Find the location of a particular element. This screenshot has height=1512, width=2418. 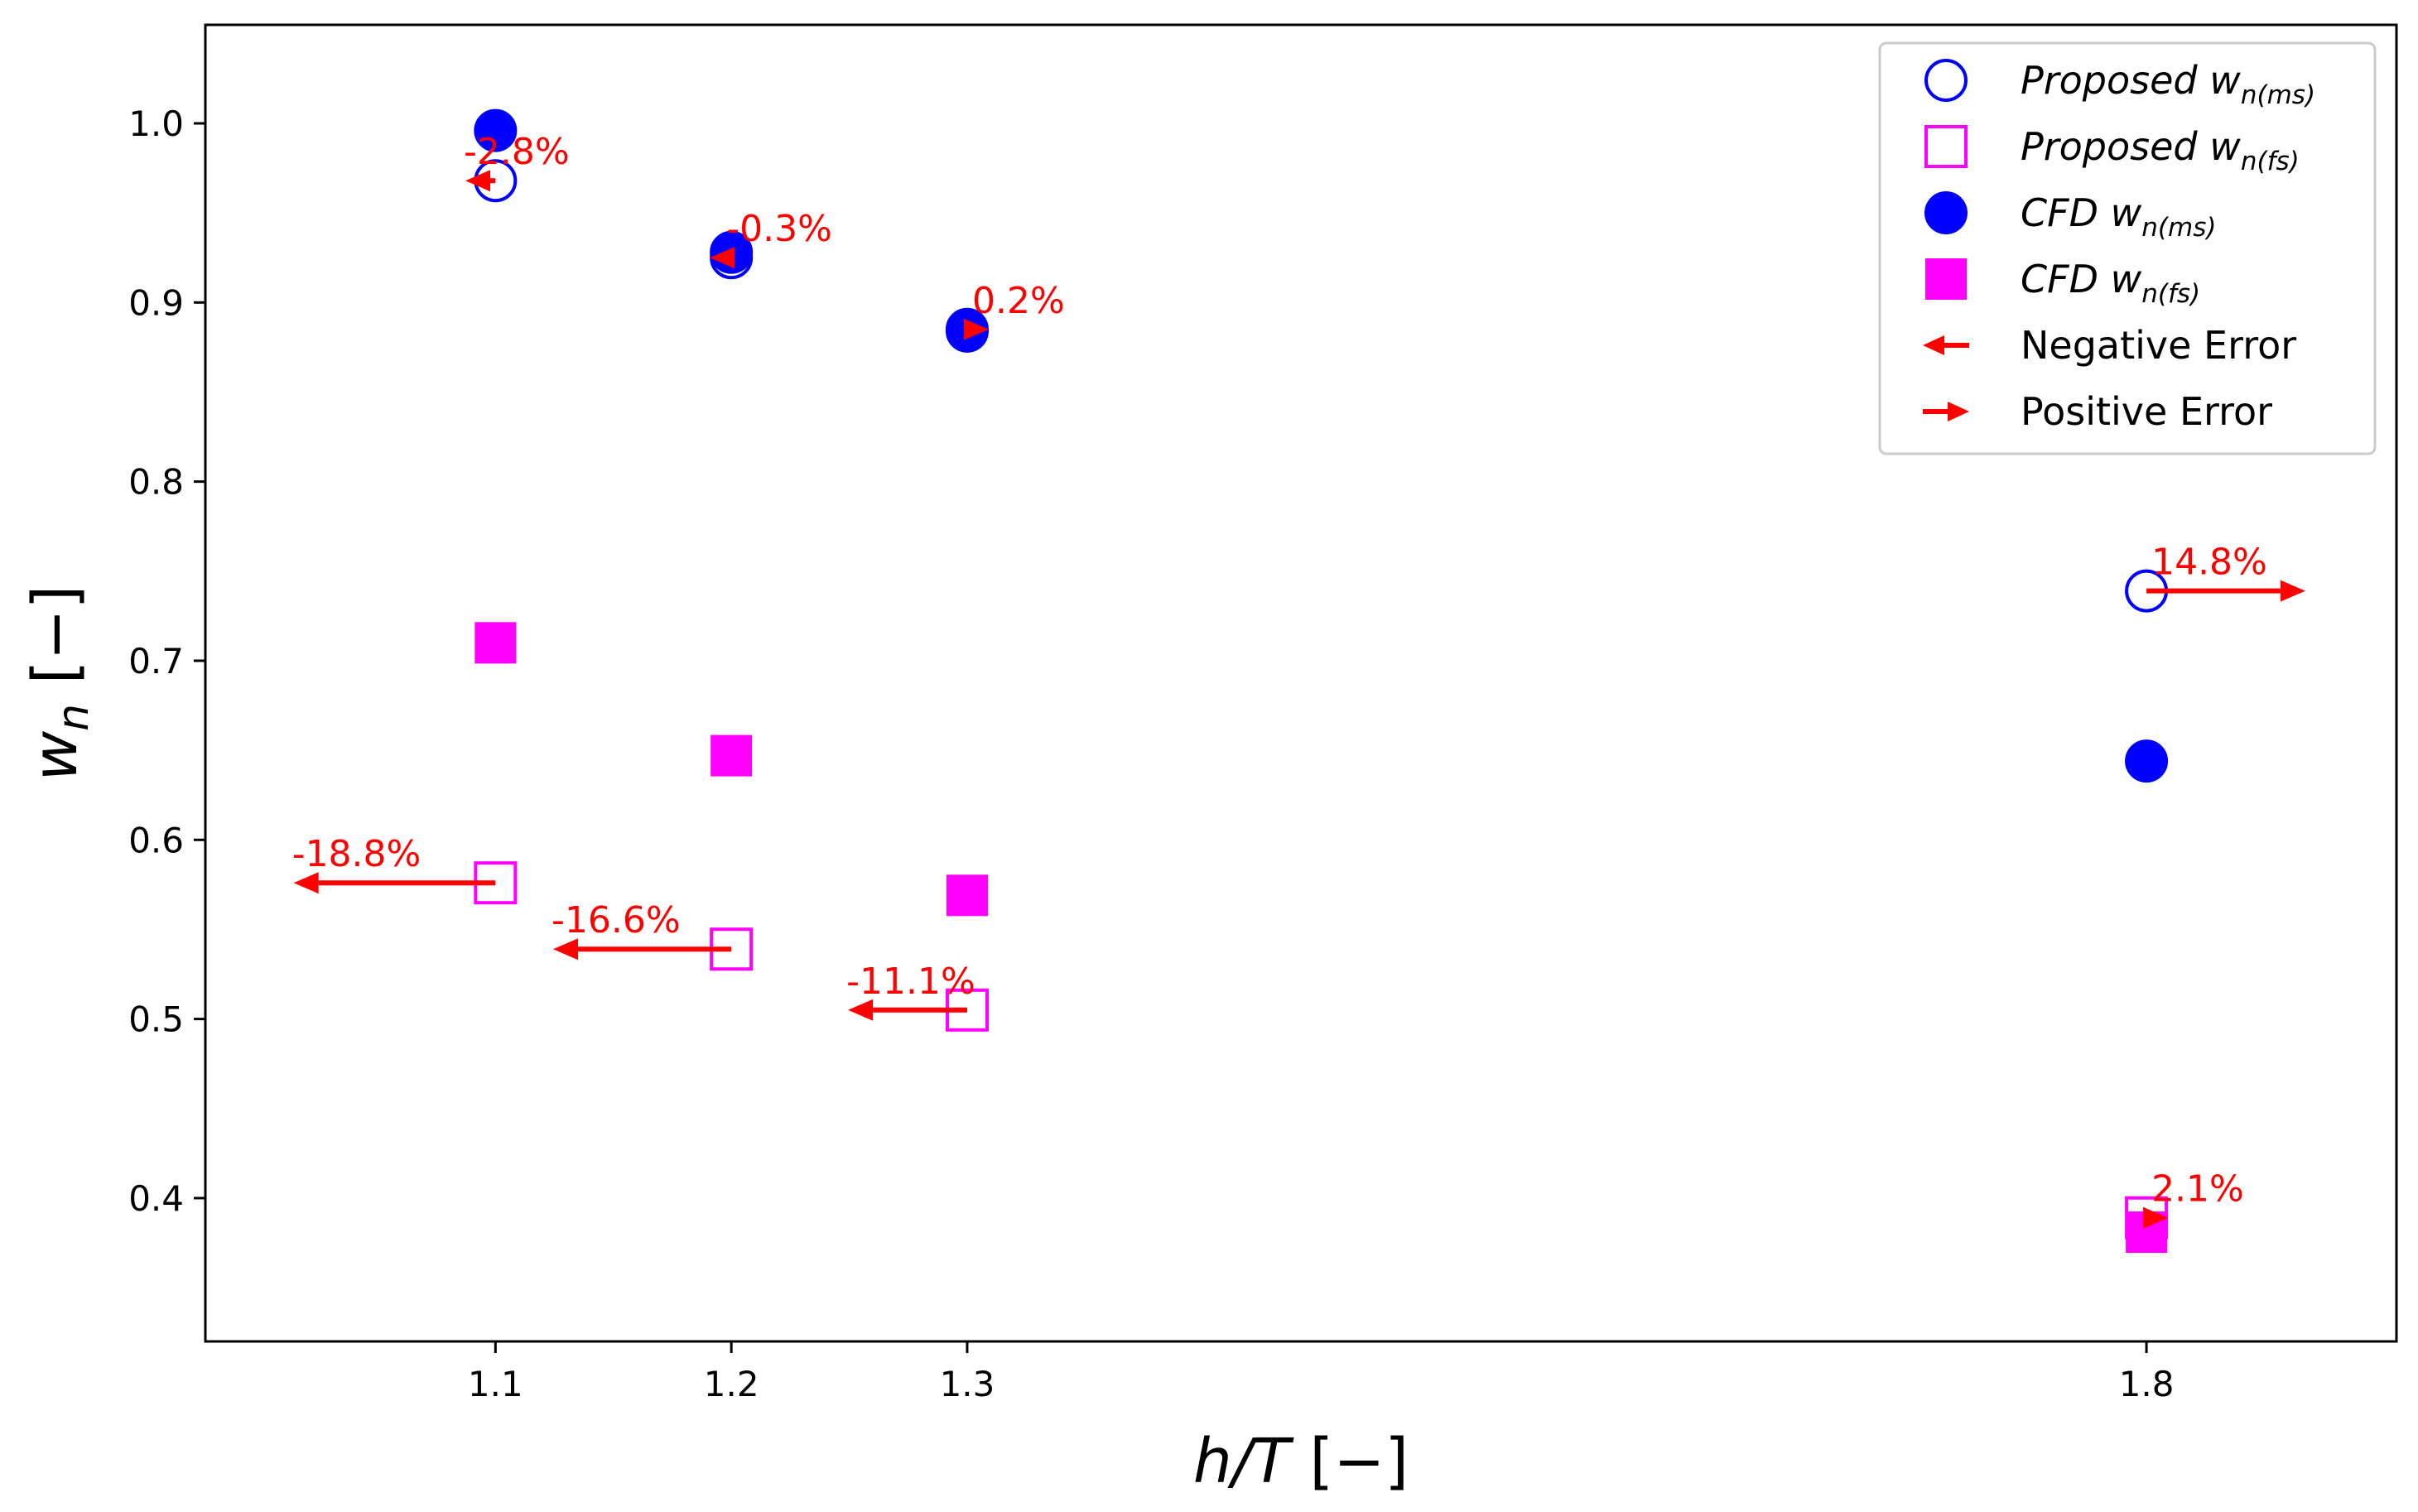

legend-marker-neg-error-head is located at coordinates (1933, 345).